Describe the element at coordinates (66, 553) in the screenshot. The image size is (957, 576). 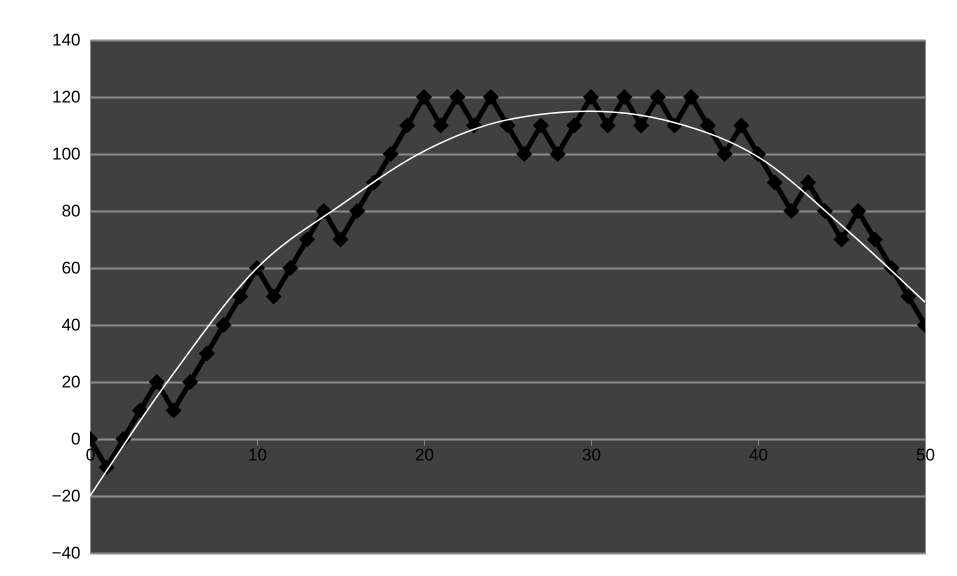
I see `y-tick-label: −40` at that location.